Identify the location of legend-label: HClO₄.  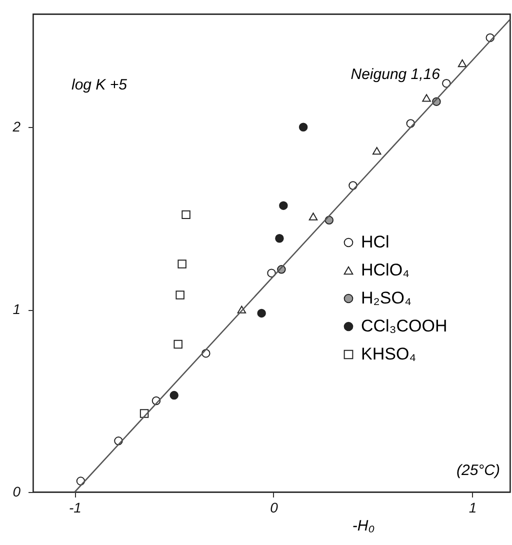
(385, 270).